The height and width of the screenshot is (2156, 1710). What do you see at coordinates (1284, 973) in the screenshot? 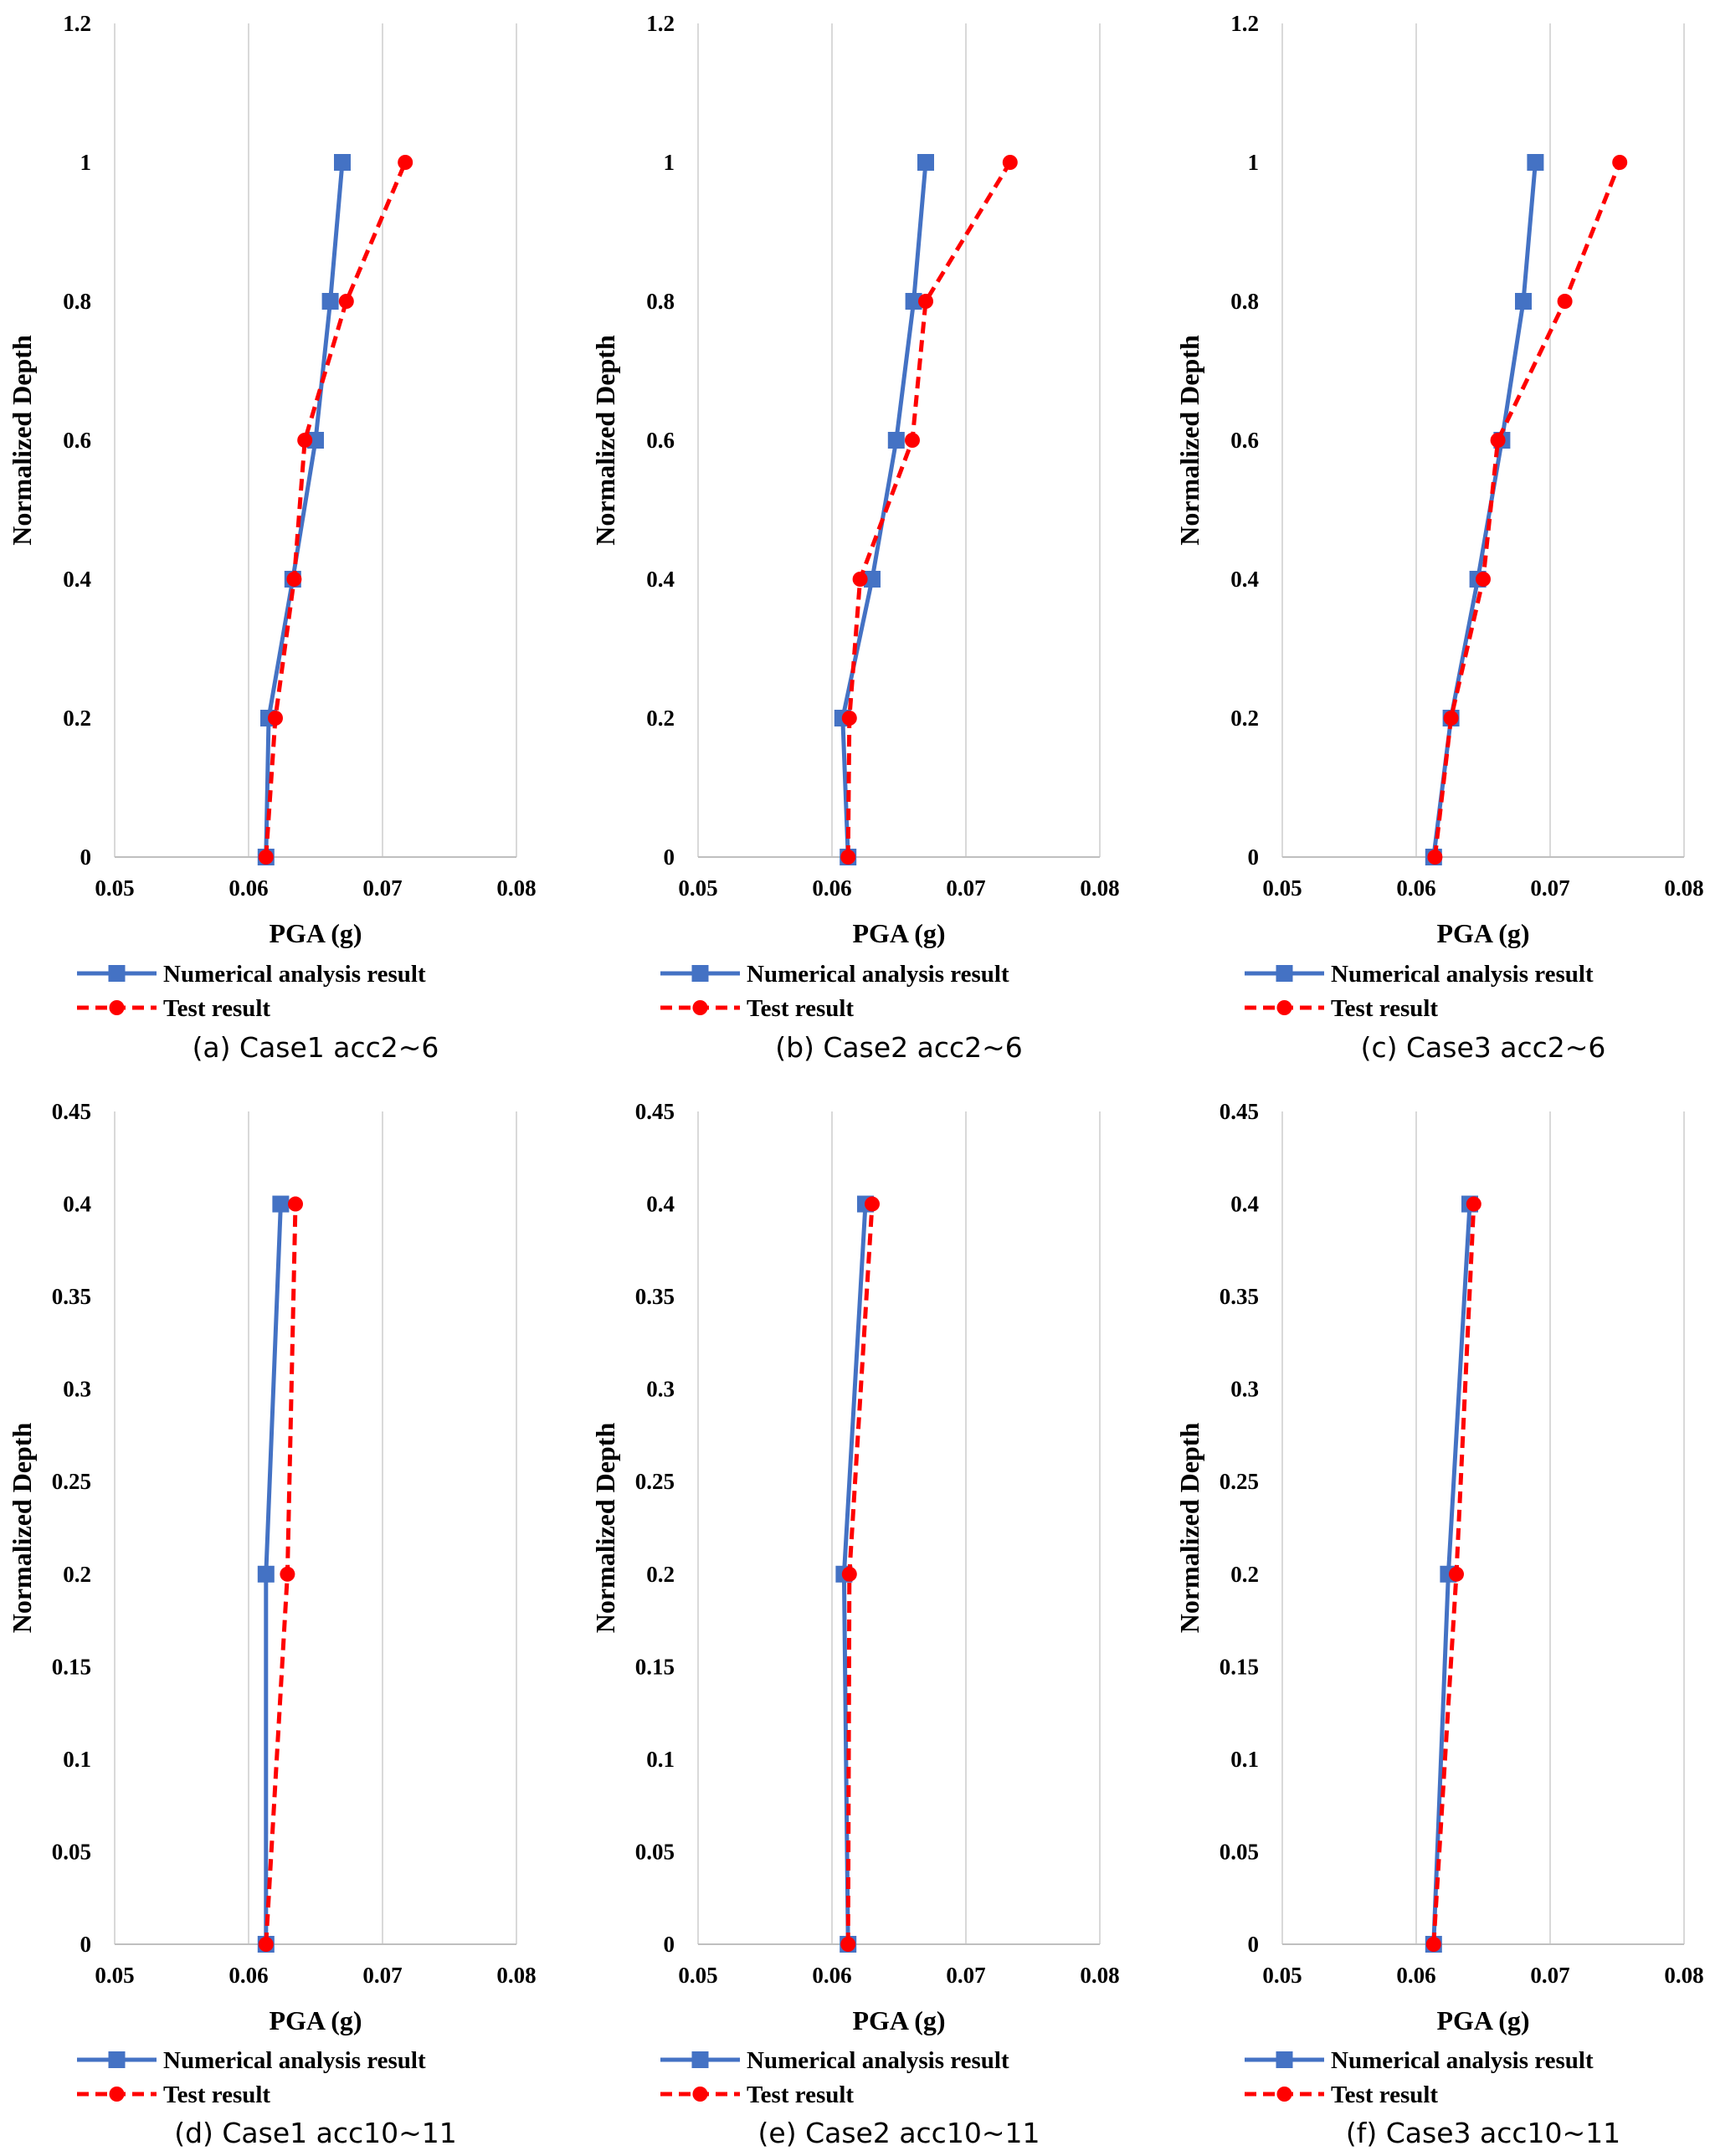
I see `legend-square-marker` at bounding box center [1284, 973].